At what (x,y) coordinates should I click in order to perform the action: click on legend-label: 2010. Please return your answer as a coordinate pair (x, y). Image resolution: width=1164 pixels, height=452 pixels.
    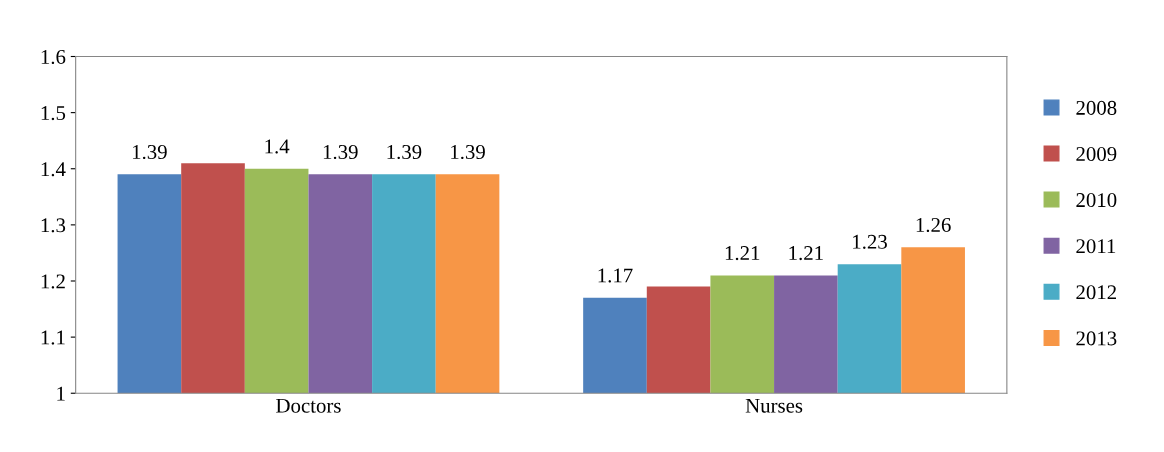
    Looking at the image, I should click on (1096, 200).